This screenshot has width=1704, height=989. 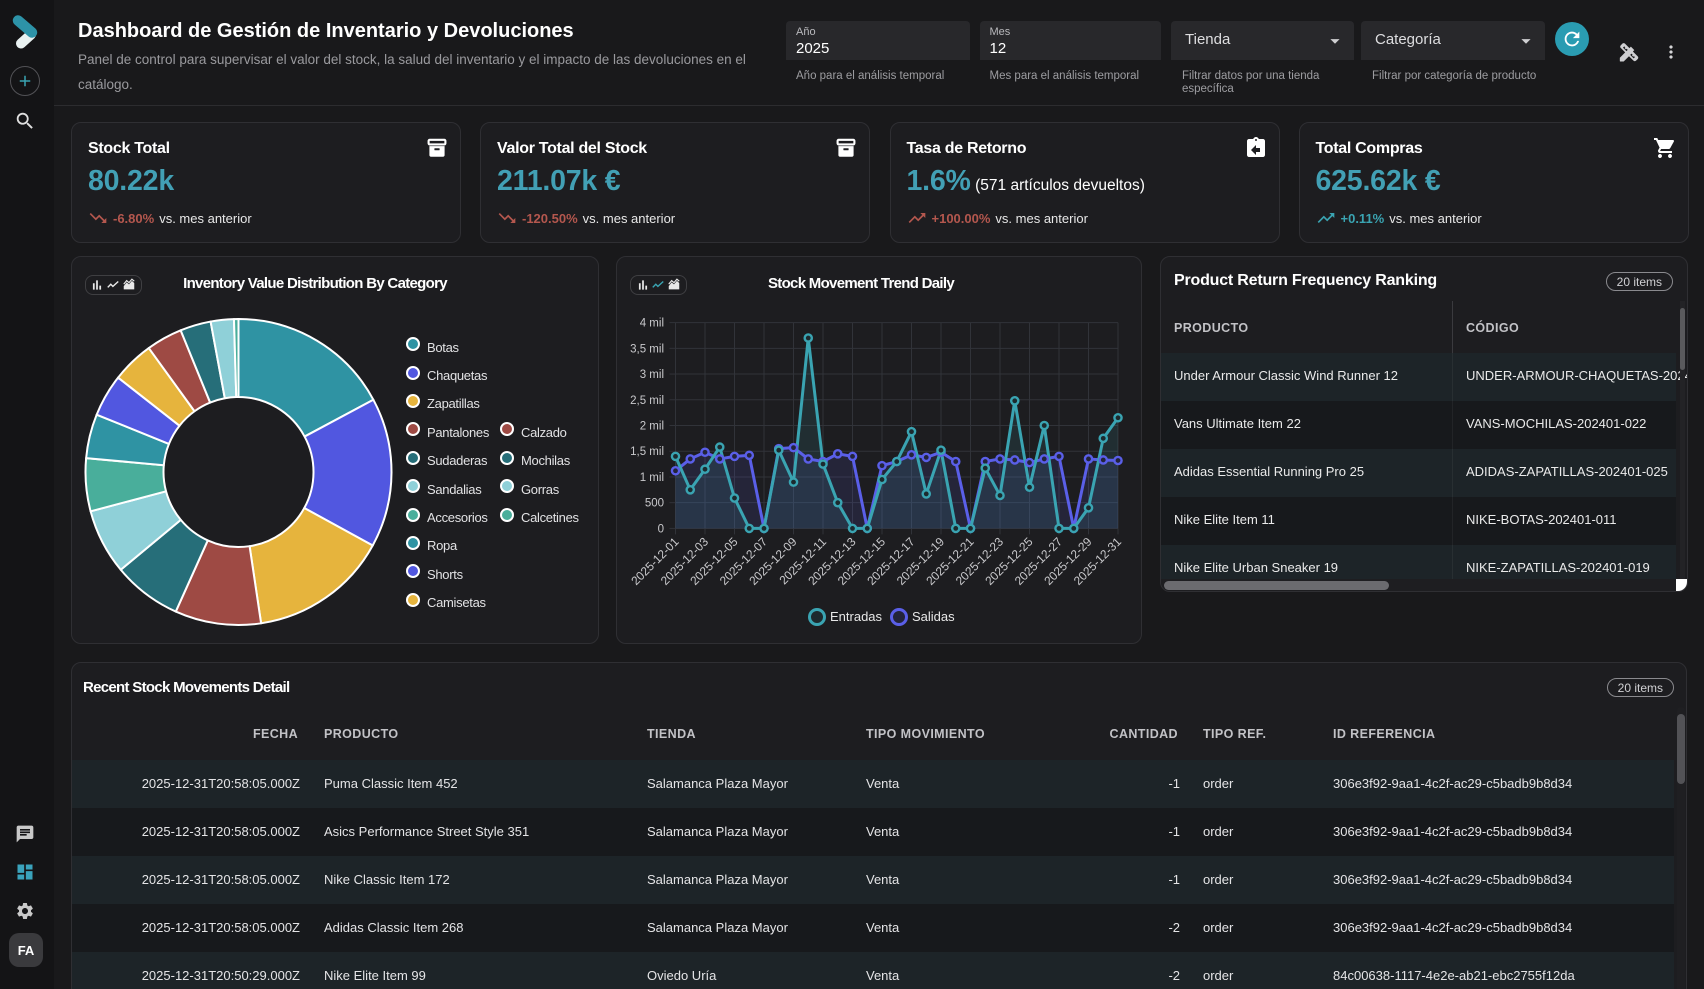 I want to click on svg-text: 1 mil, so click(x=652, y=478).